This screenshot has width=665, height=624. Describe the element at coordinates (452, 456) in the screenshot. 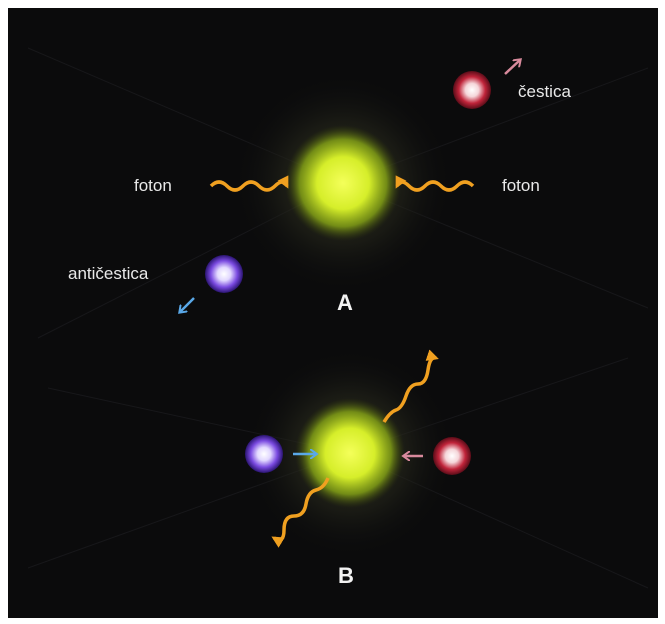

I see `stage-b-particle-ball` at that location.